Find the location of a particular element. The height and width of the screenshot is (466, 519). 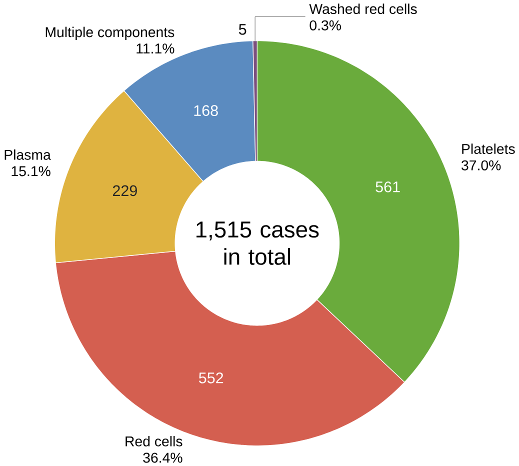

text: 11.1% is located at coordinates (155, 48).